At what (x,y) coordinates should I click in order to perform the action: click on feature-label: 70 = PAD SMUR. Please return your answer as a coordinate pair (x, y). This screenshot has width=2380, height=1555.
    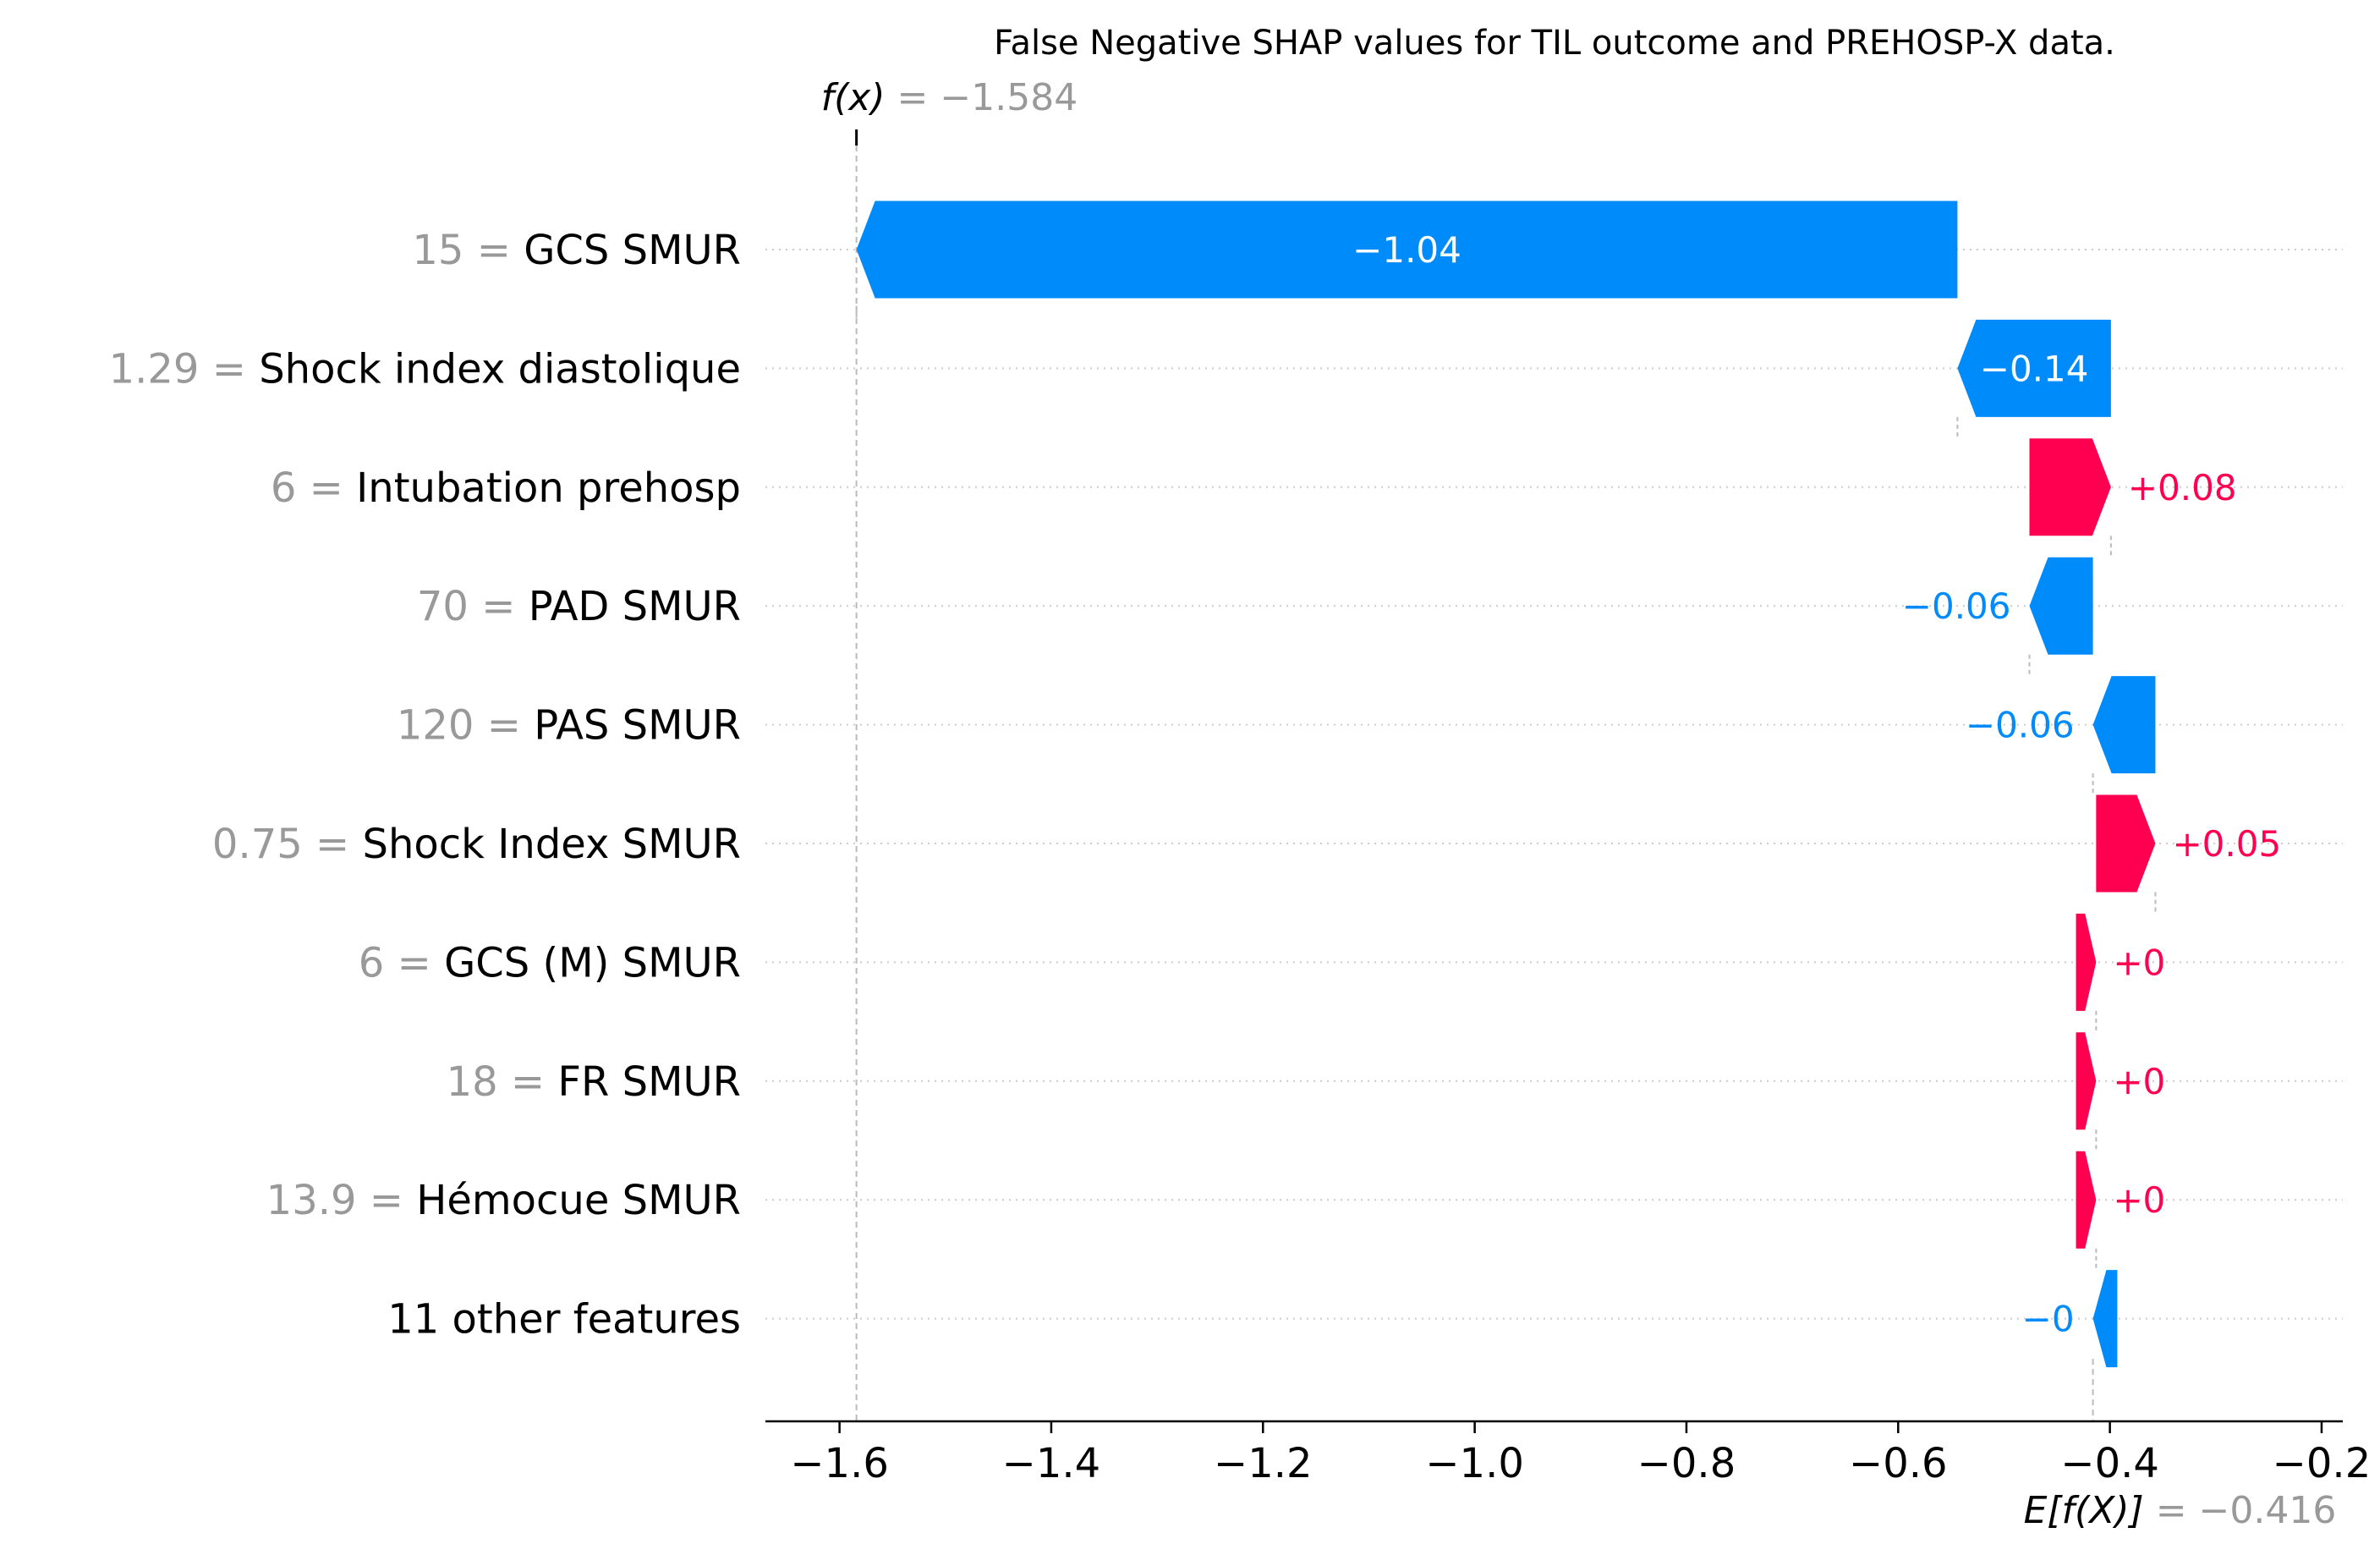
    Looking at the image, I should click on (579, 607).